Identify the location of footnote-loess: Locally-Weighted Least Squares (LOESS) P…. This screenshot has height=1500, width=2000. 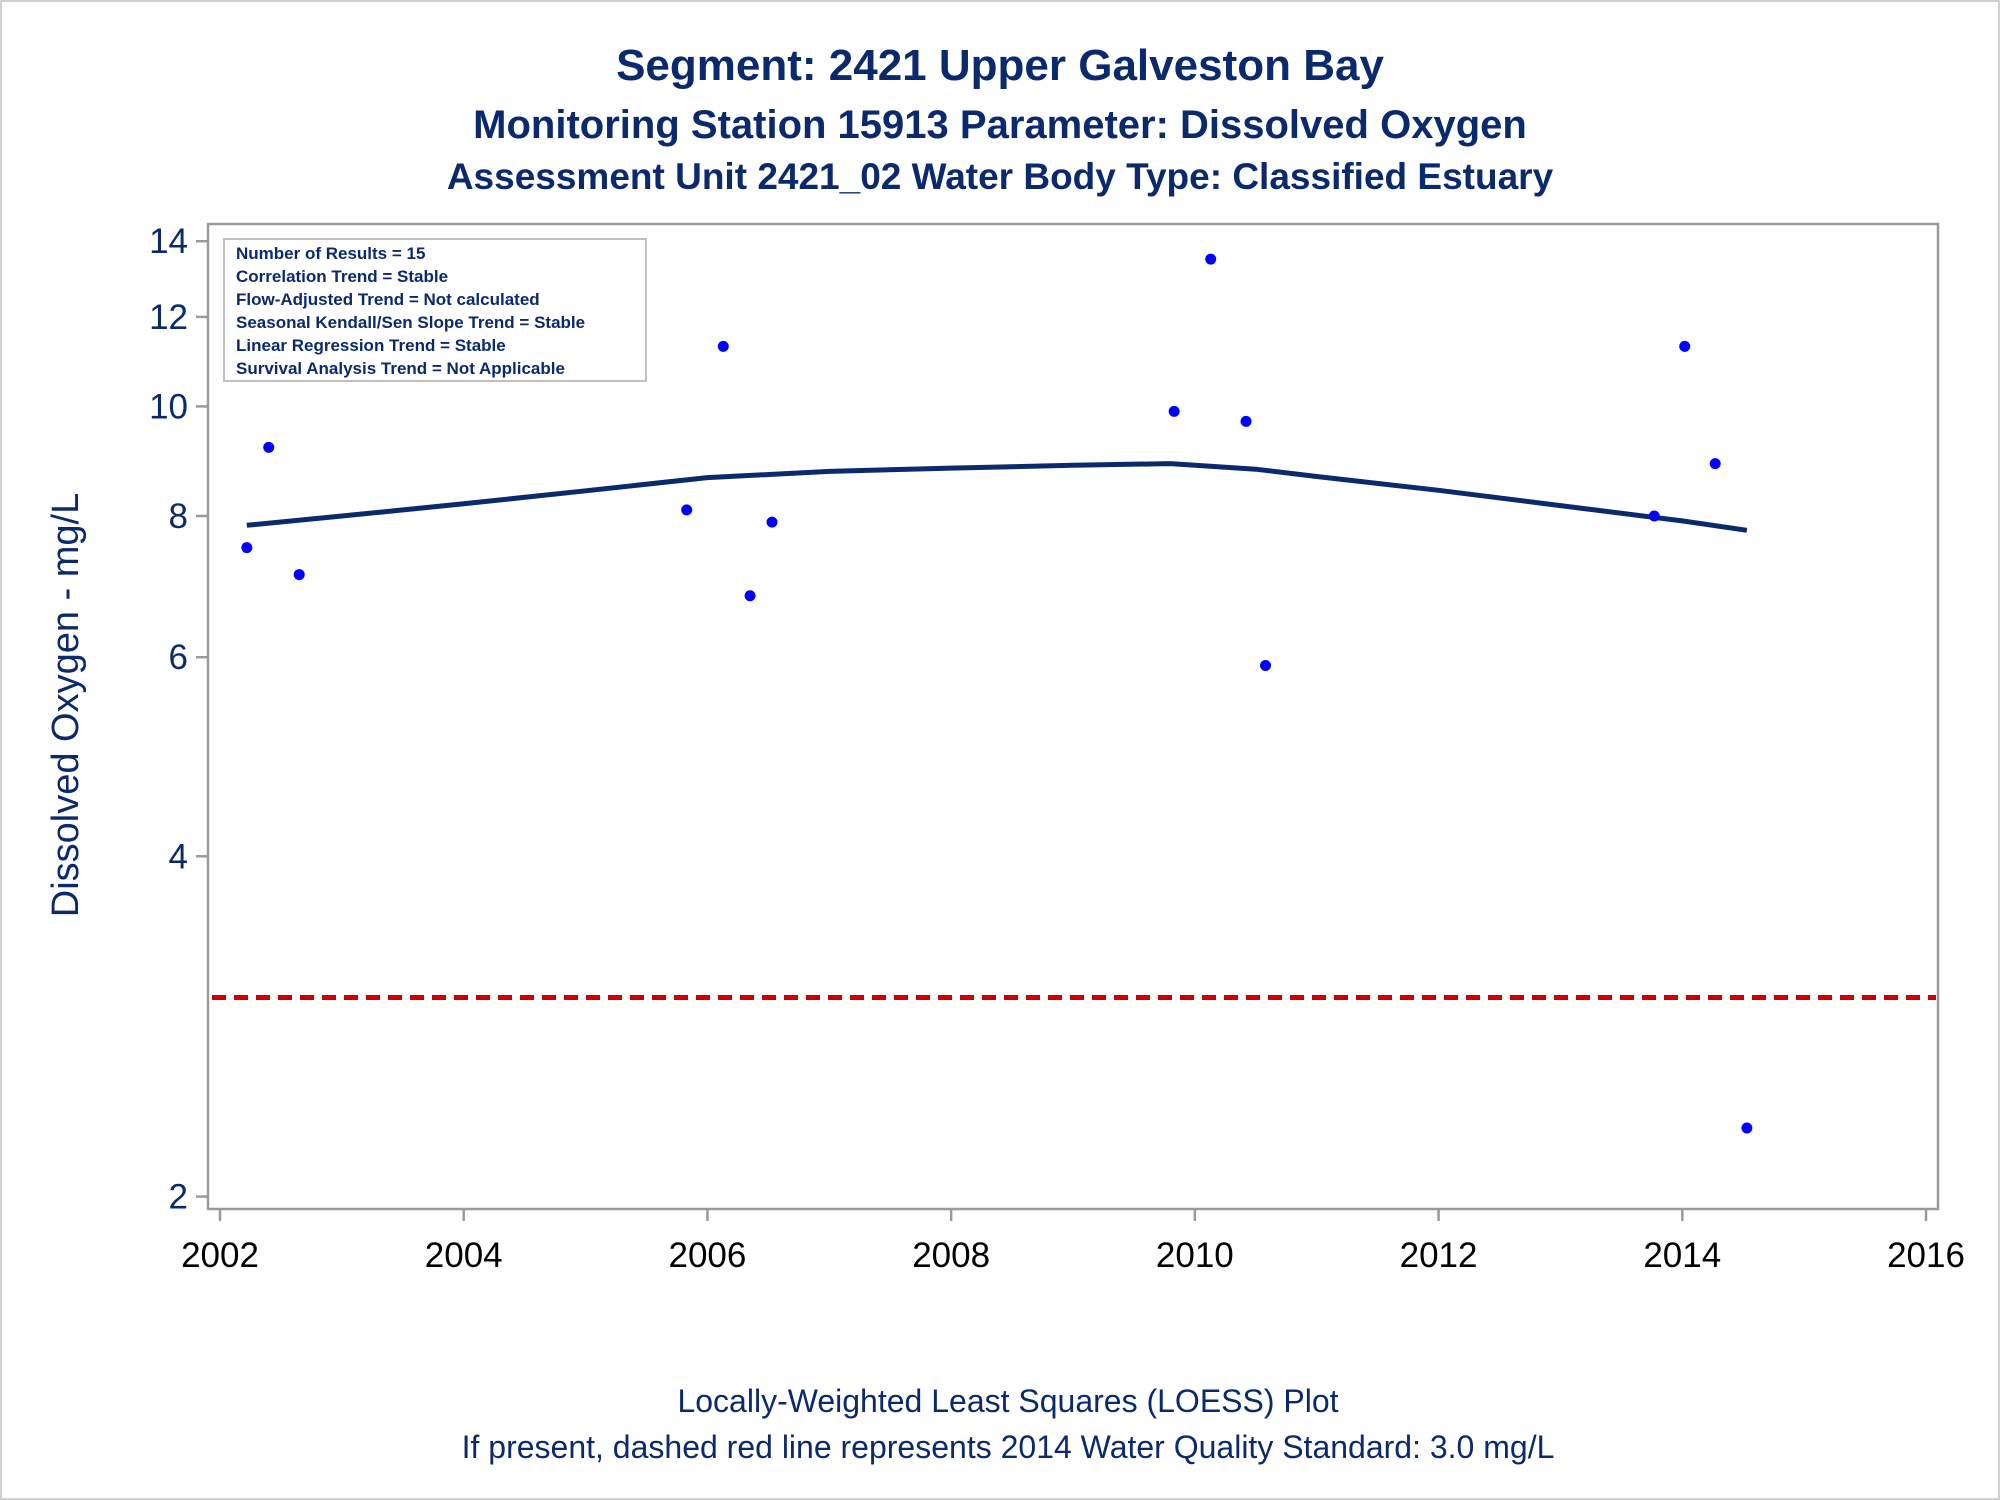
(1007, 1401).